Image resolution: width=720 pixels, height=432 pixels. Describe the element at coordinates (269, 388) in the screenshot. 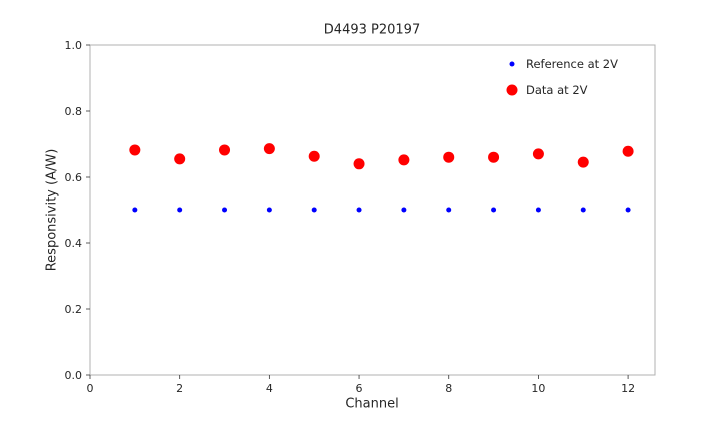

I see `x-tick-label: 4` at that location.